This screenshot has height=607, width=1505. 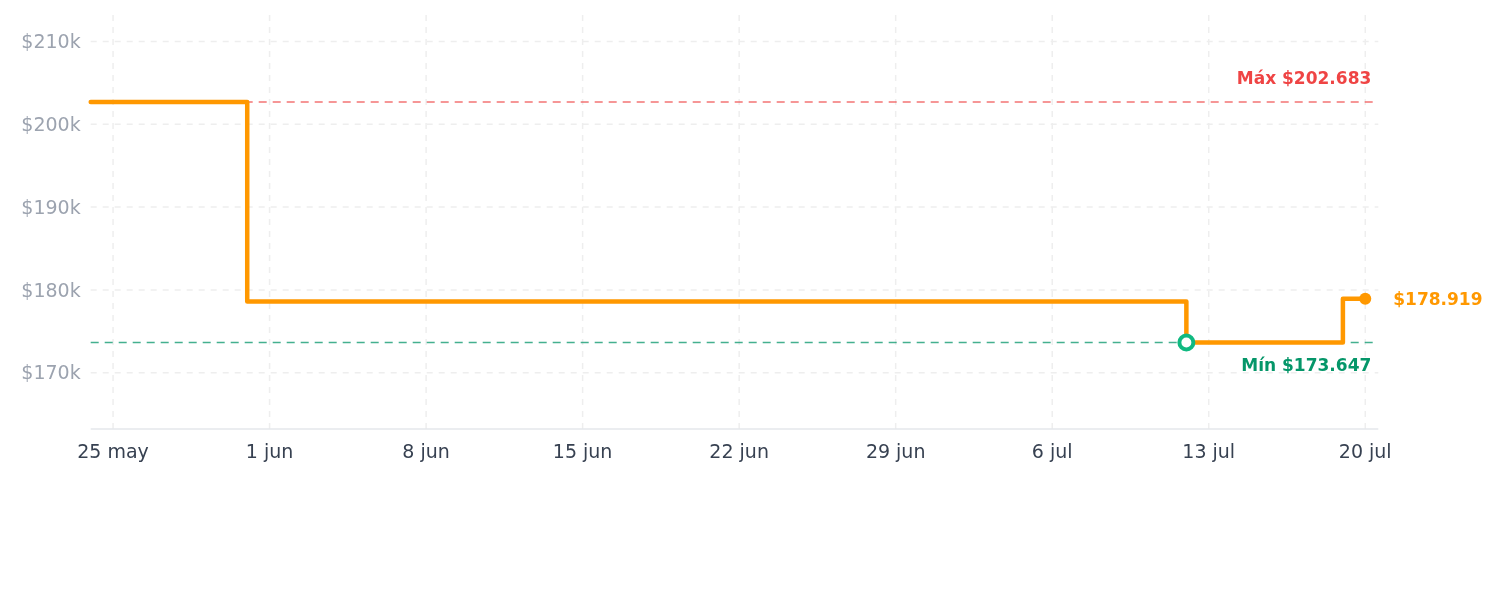 What do you see at coordinates (1365, 451) in the screenshot?
I see `x-tick-label: 20 jul` at bounding box center [1365, 451].